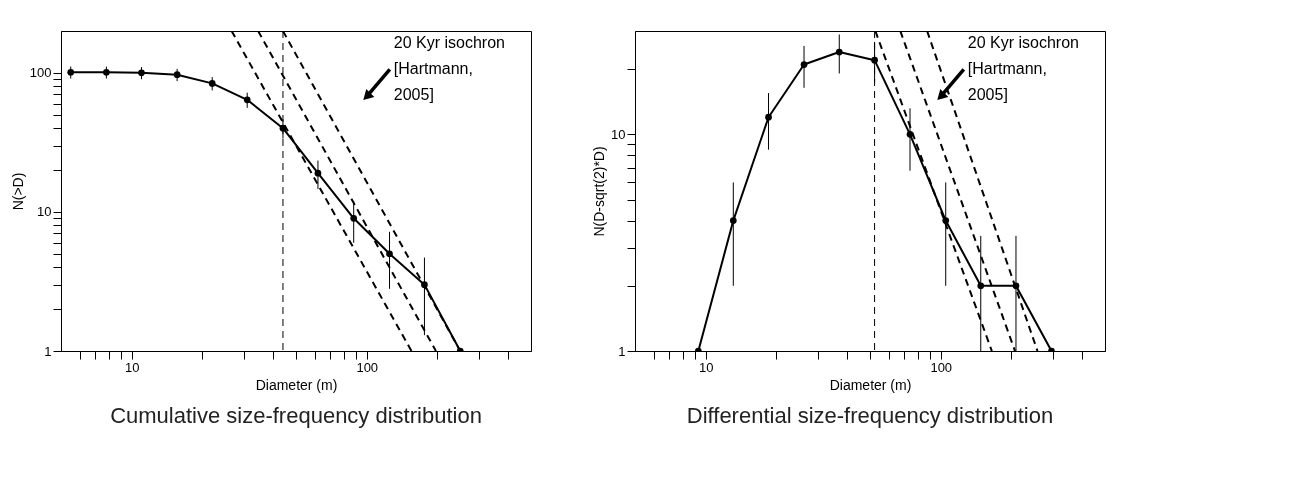 The image size is (1315, 482). I want to click on text: Cumulative size-frequency distribution, so click(296, 415).